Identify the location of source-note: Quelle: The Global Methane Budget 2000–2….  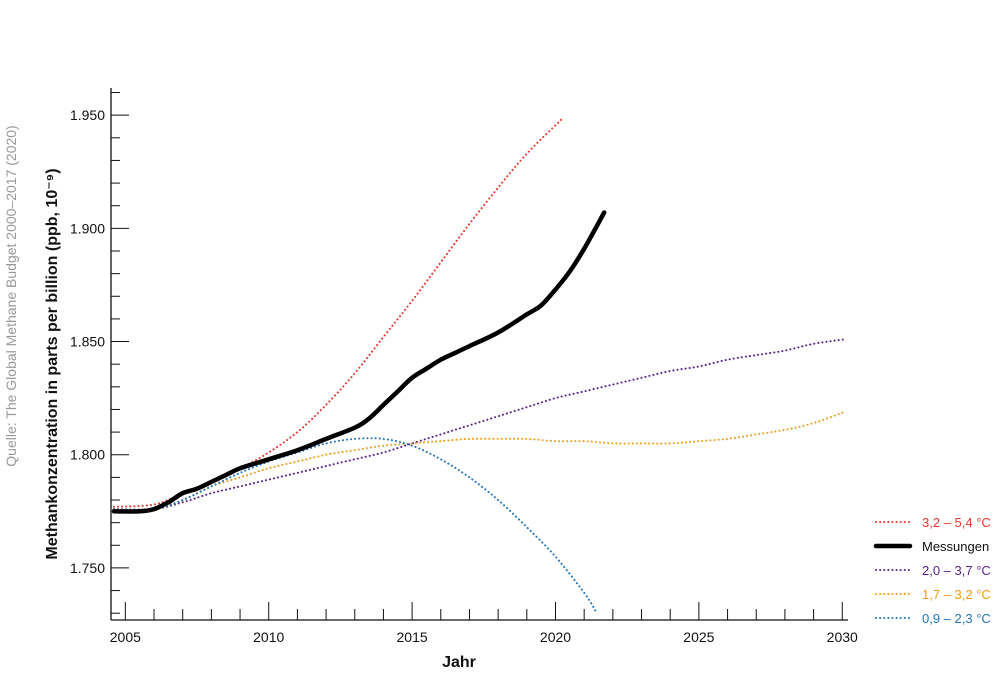
(11, 295).